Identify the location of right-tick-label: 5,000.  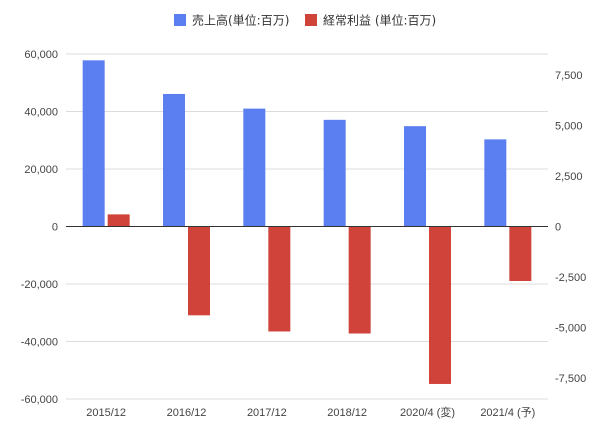
(569, 127).